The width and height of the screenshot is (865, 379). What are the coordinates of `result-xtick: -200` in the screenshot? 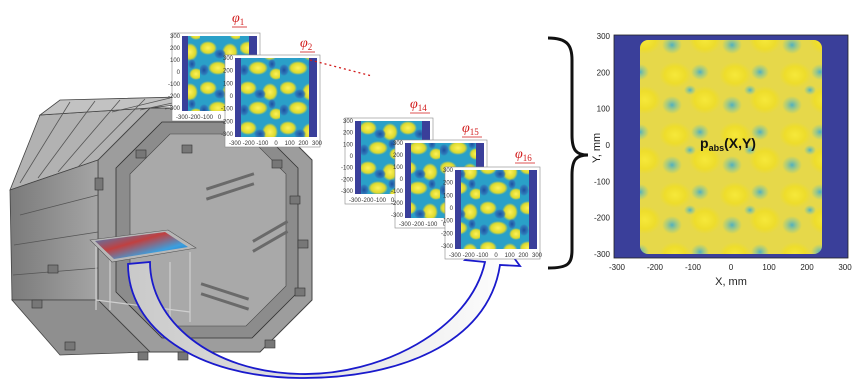 It's located at (655, 267).